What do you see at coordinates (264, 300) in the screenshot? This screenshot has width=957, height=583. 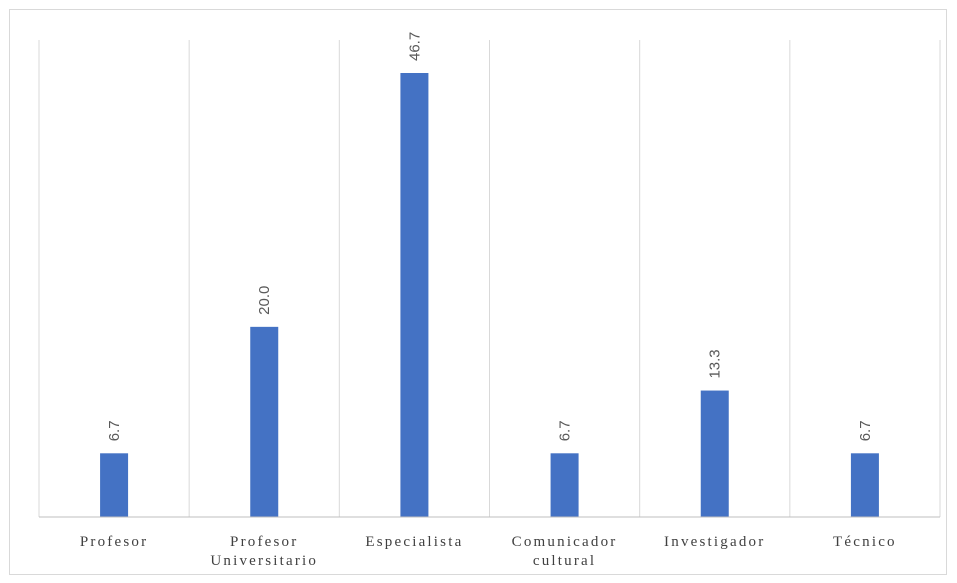 I see `data-label: 20.0` at bounding box center [264, 300].